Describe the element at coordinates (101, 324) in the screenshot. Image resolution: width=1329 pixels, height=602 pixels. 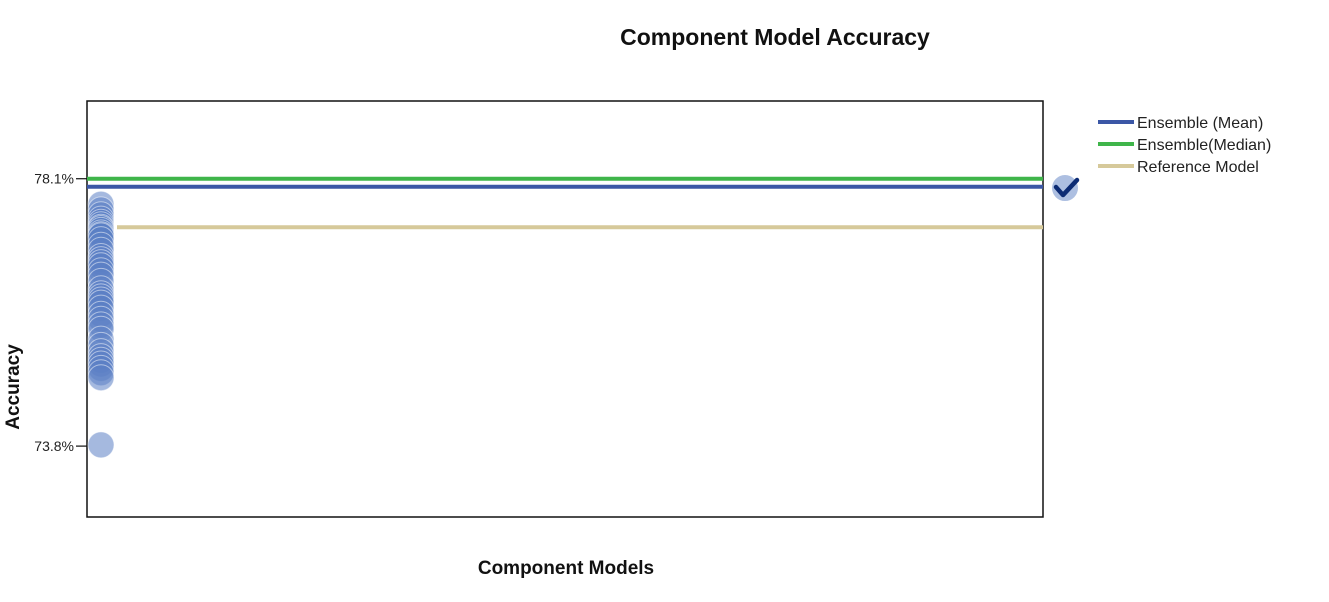
I see `data-points` at that location.